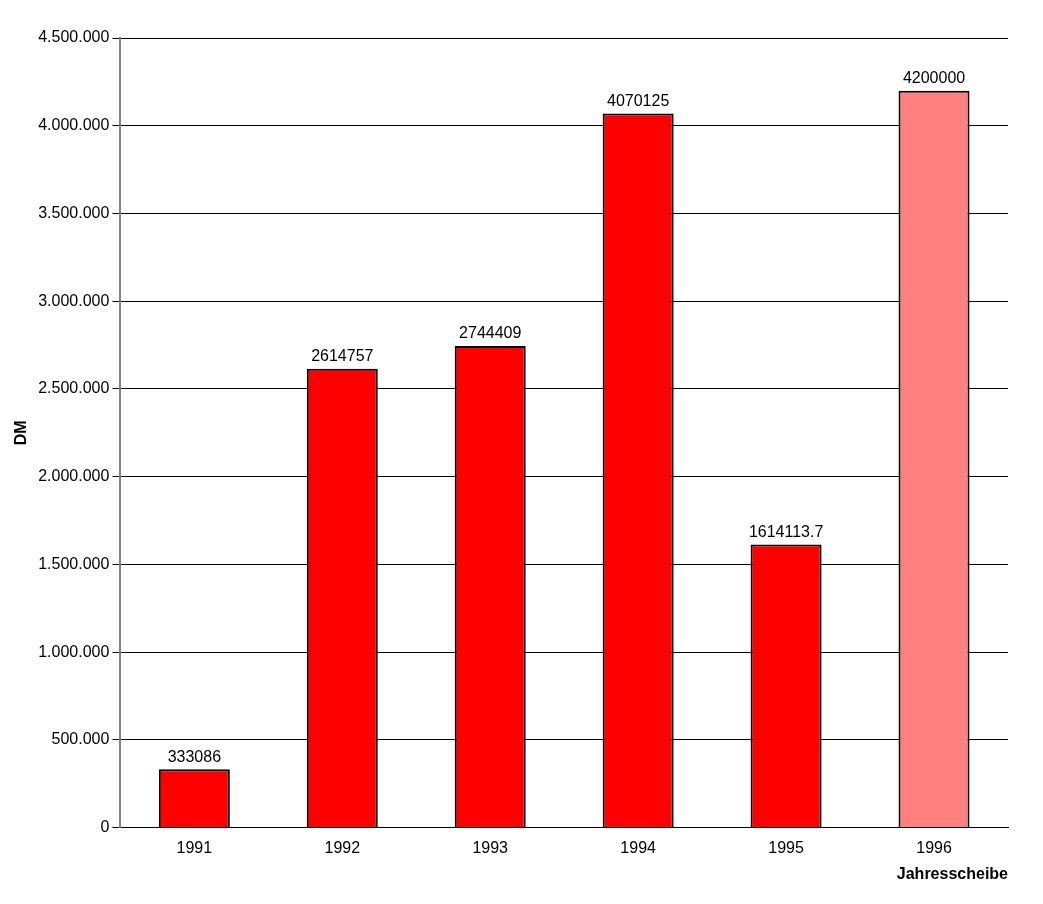 Image resolution: width=1043 pixels, height=904 pixels. I want to click on x-tick-label: 1992, so click(342, 847).